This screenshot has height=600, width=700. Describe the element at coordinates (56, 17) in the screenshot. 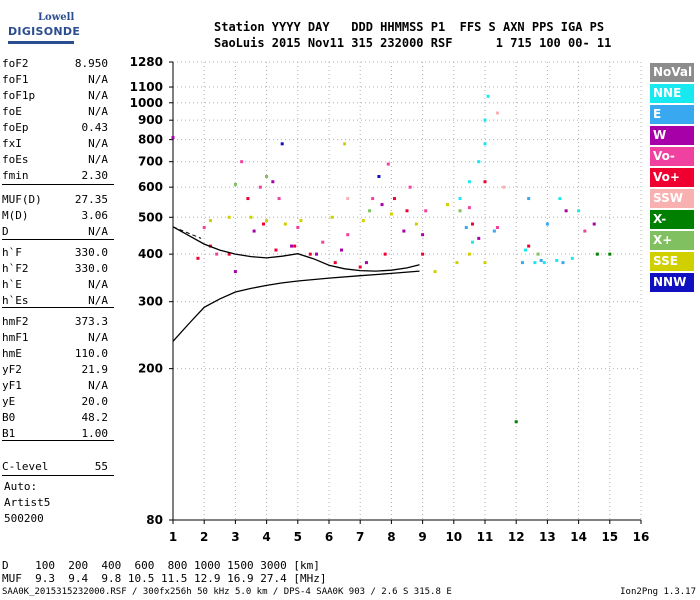

I see `logo-line1: Lowell` at that location.